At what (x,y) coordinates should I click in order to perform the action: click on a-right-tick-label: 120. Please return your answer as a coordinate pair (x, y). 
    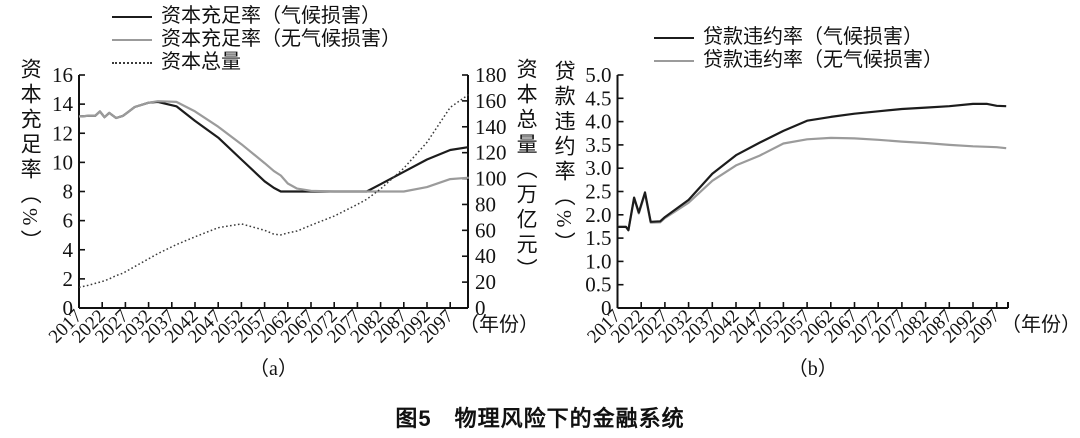
    Looking at the image, I should click on (491, 153).